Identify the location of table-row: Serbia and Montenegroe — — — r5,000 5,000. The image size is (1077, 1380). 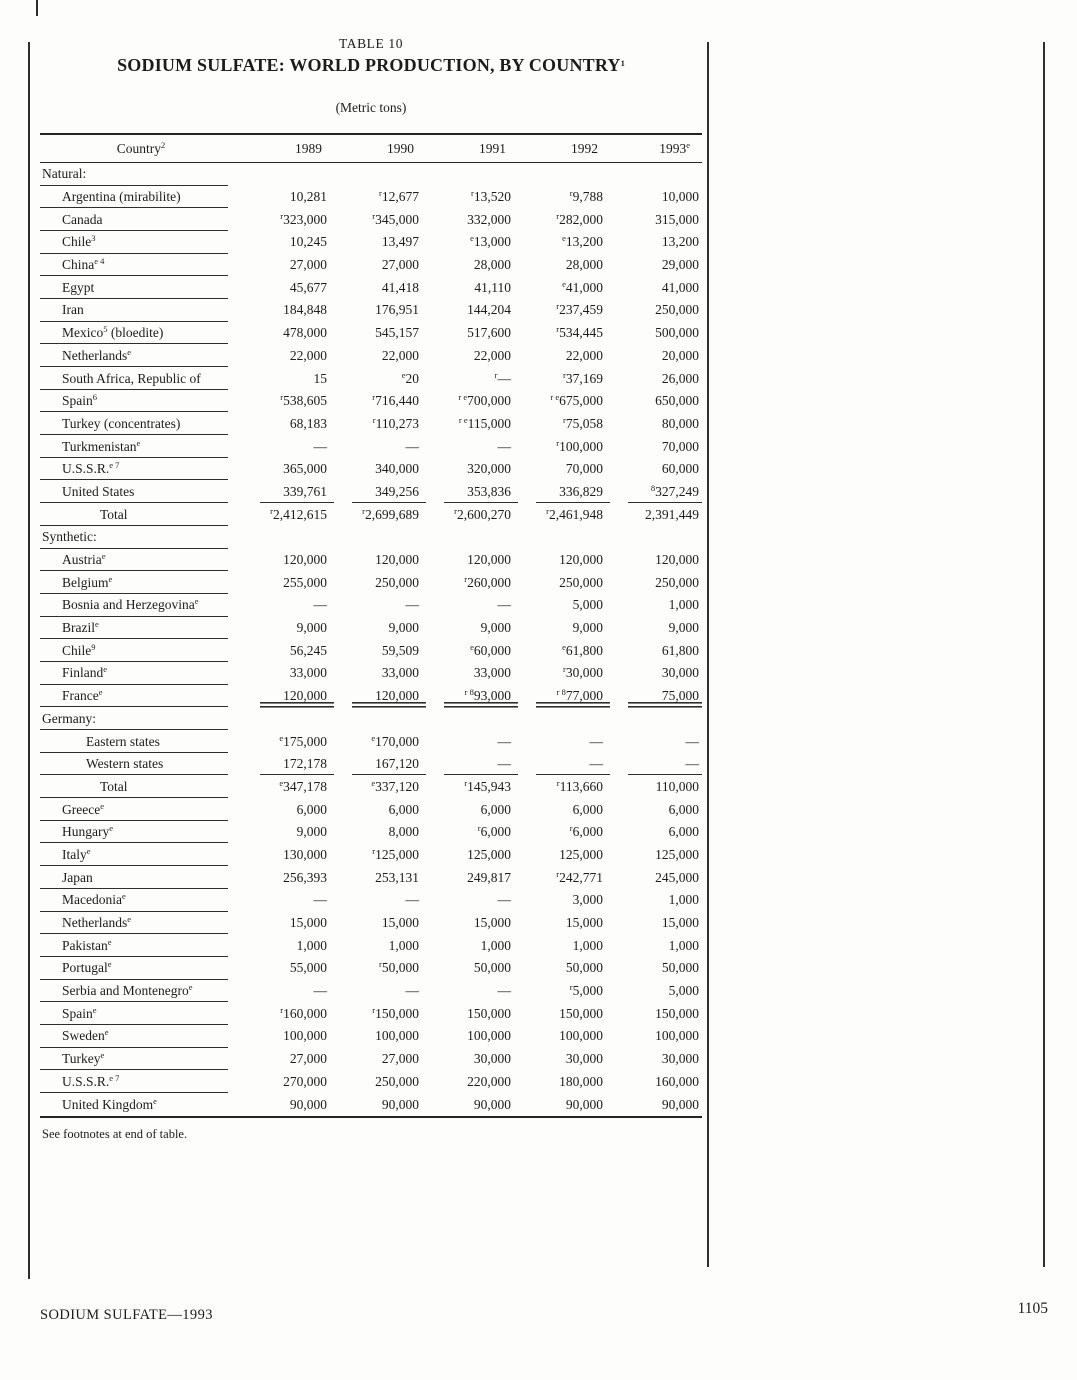
(371, 991).